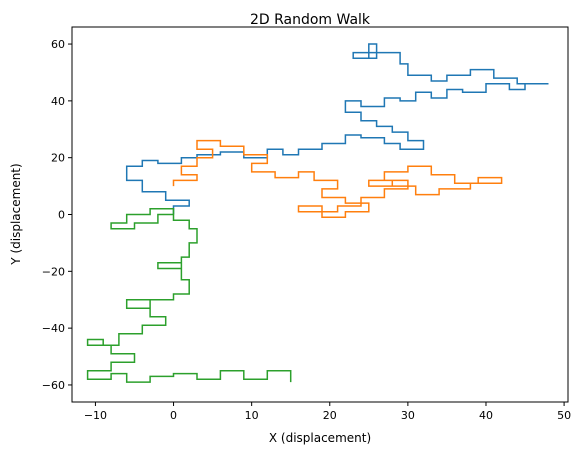  Describe the element at coordinates (173, 415) in the screenshot. I see `x-tick-label: 0` at that location.